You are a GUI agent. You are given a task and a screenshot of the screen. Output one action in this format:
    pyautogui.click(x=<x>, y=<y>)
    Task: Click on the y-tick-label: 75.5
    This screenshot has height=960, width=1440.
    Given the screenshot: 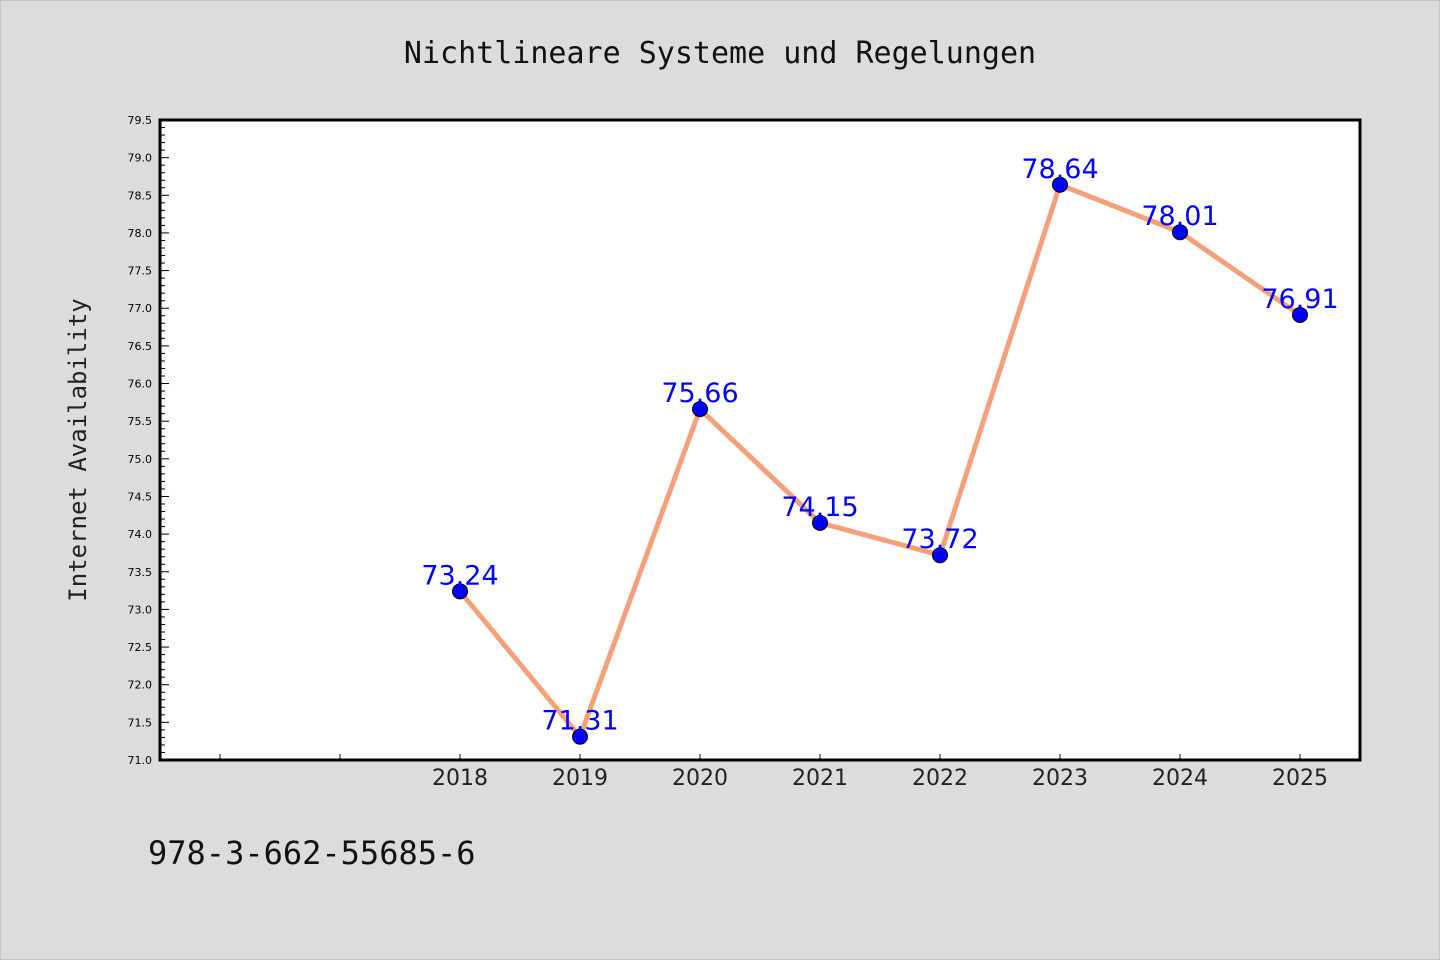 What is the action you would take?
    pyautogui.click(x=140, y=421)
    